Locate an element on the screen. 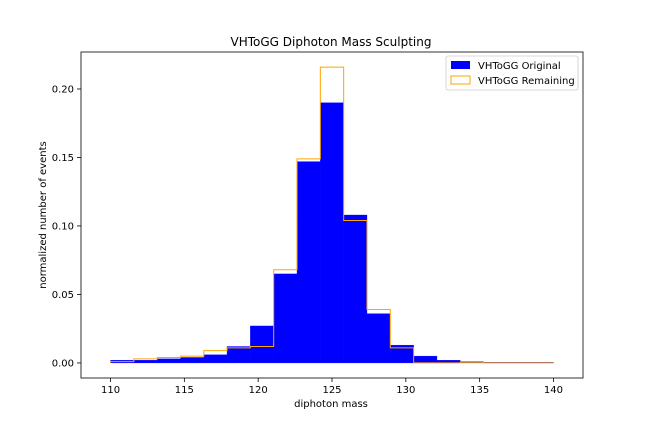 This screenshot has height=436, width=648. x-tick-label: 115 is located at coordinates (184, 390).